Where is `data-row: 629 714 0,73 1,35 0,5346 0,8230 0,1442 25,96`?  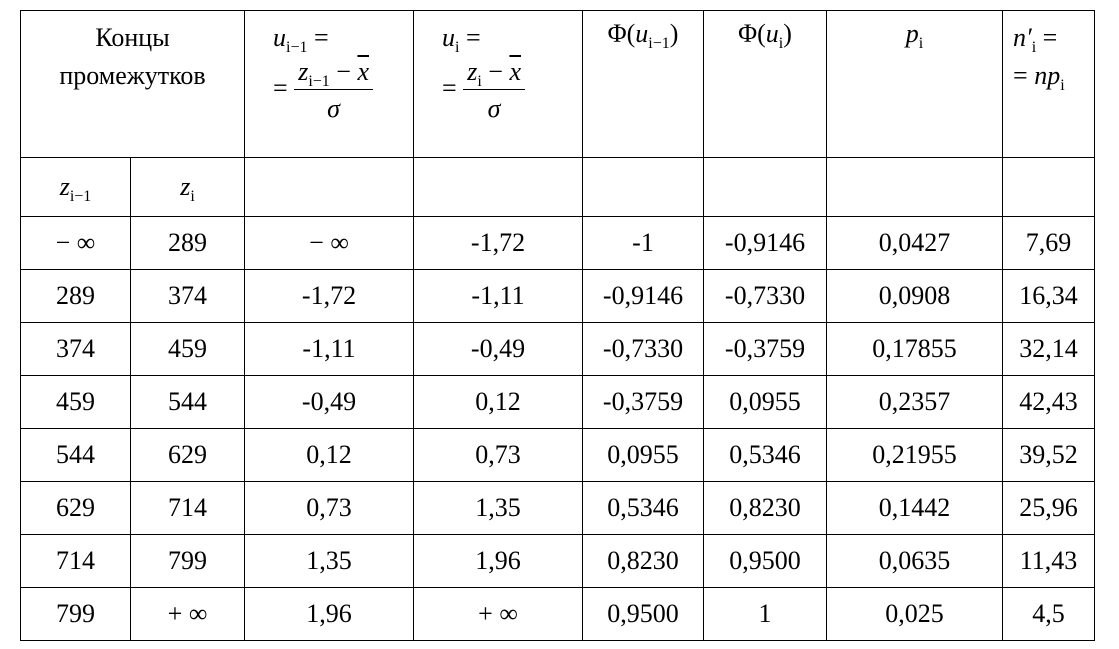 data-row: 629 714 0,73 1,35 0,5346 0,8230 0,1442 25,96 is located at coordinates (558, 508).